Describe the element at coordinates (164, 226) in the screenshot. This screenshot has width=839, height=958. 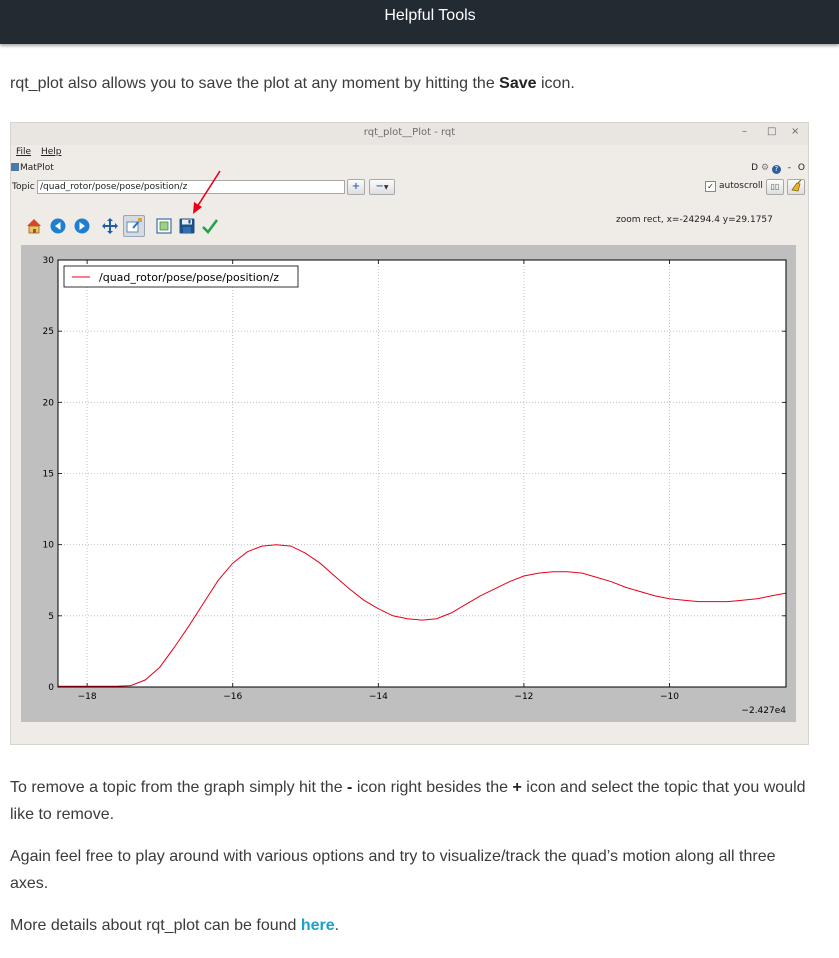
I see `subplots-icon` at that location.